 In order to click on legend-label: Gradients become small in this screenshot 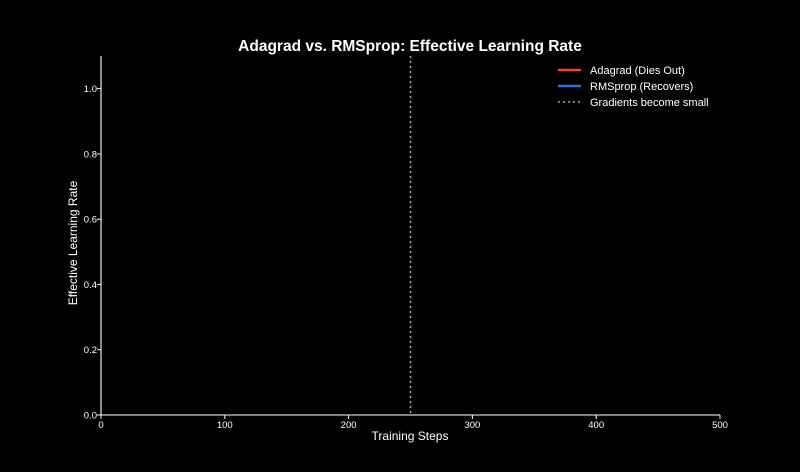, I will do `click(649, 103)`.